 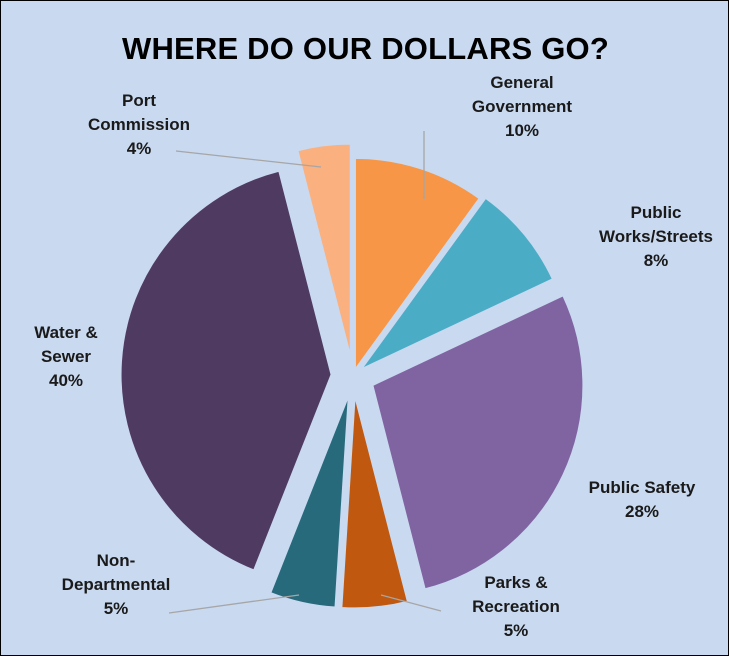 I want to click on slice-label-text: Parks &, so click(x=516, y=582).